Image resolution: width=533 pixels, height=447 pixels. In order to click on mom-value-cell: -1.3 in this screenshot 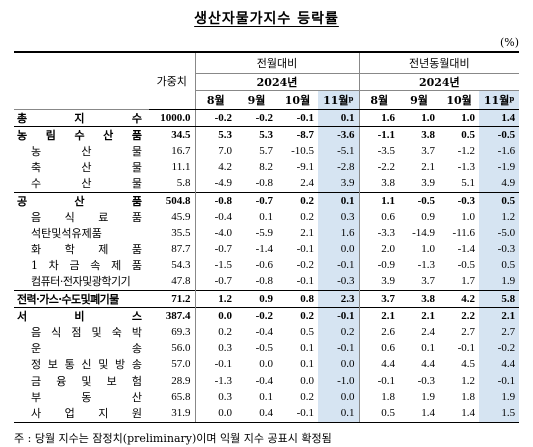, I will do `click(223, 380)`.